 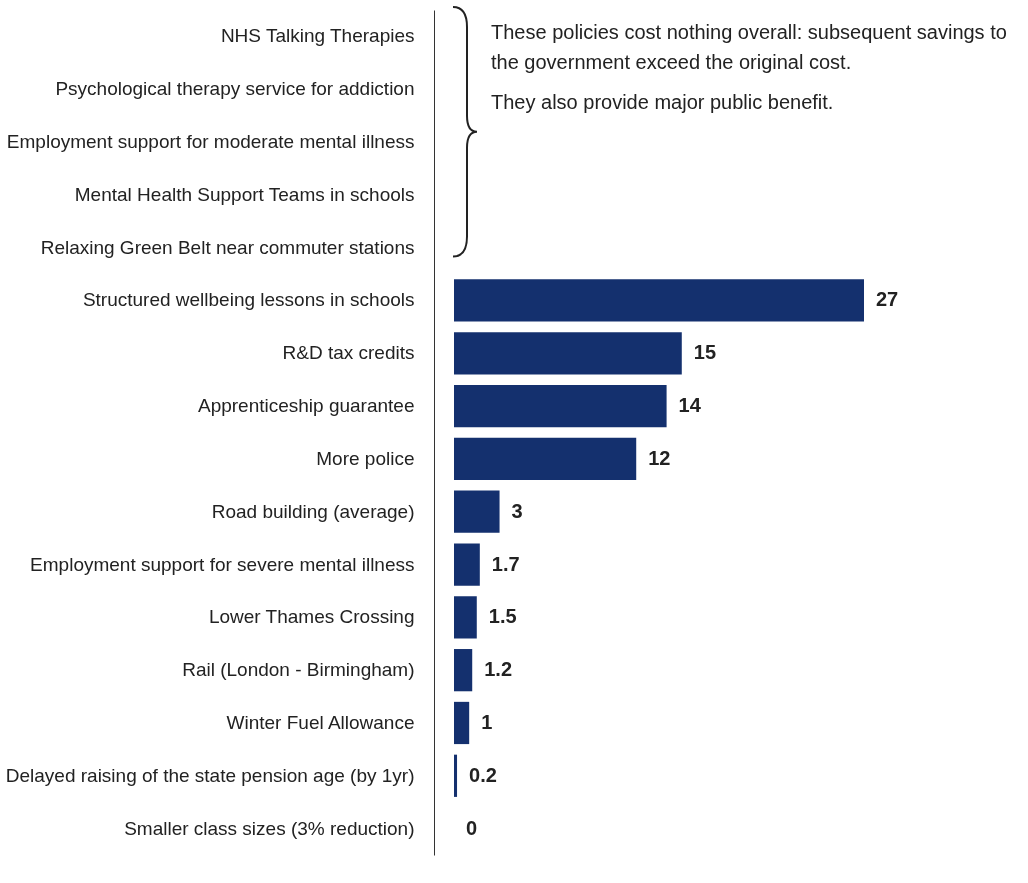 What do you see at coordinates (313, 511) in the screenshot?
I see `y-tick-label: Road building (average)` at bounding box center [313, 511].